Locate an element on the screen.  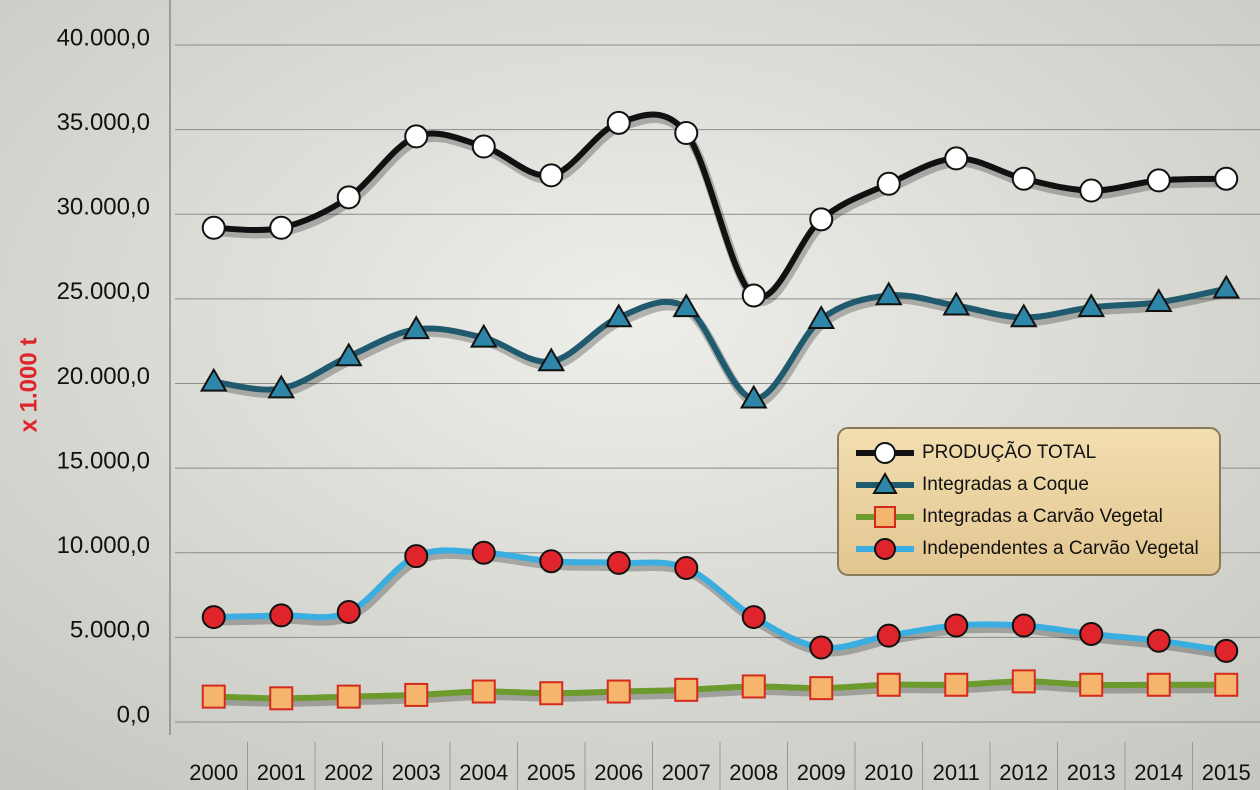
x-tick-label: 2009 is located at coordinates (821, 772).